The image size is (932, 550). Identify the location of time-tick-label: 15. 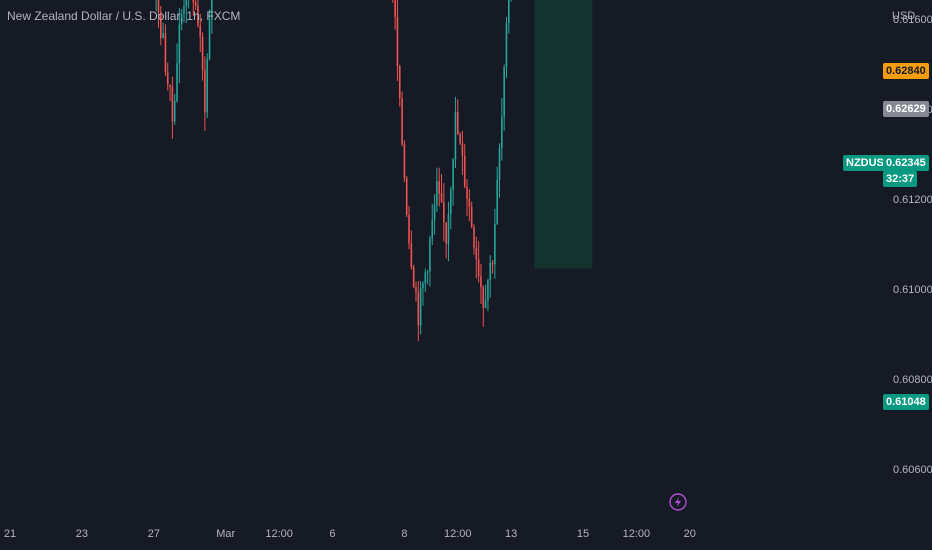
(583, 534).